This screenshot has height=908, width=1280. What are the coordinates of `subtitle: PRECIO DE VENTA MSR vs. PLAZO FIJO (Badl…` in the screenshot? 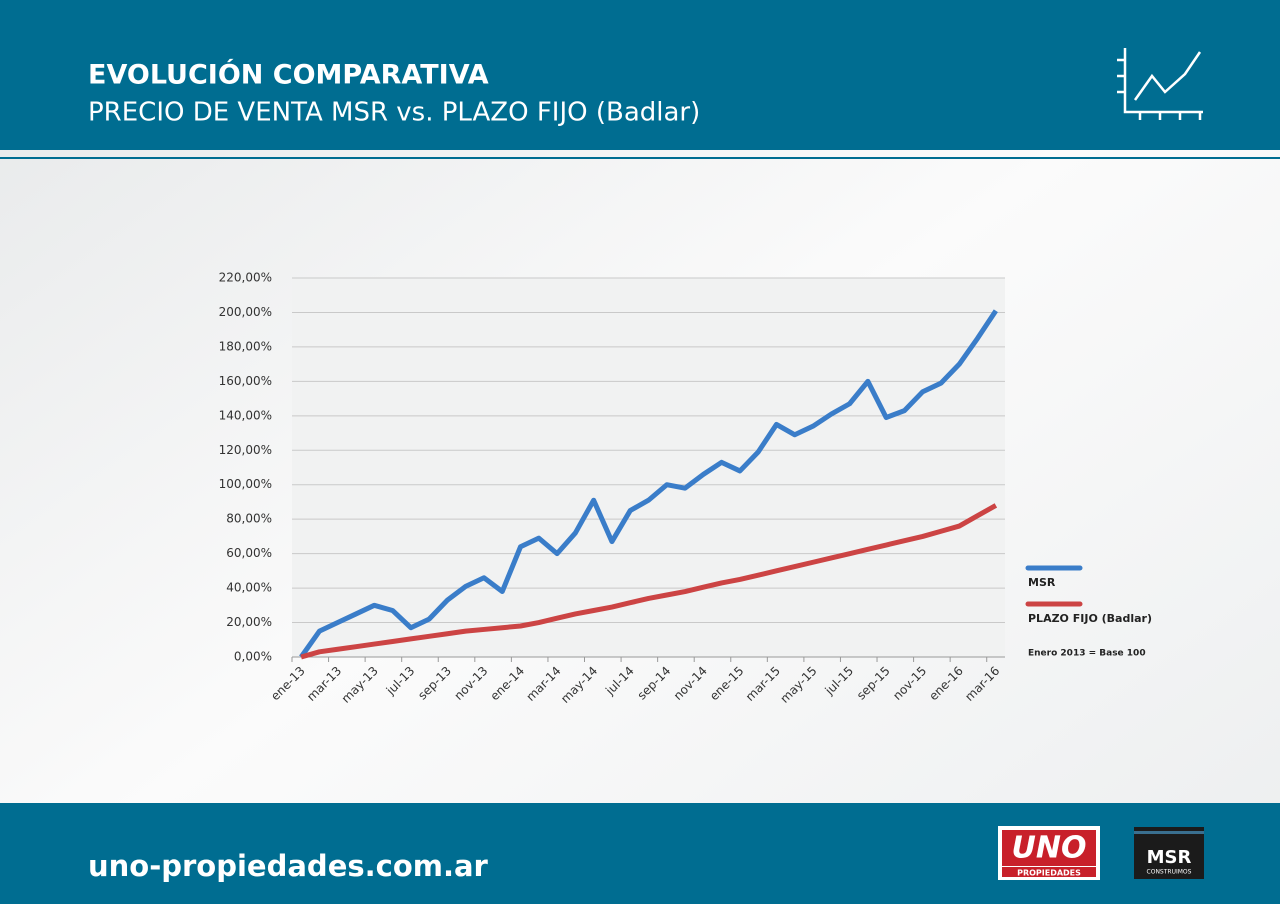 It's located at (394, 113).